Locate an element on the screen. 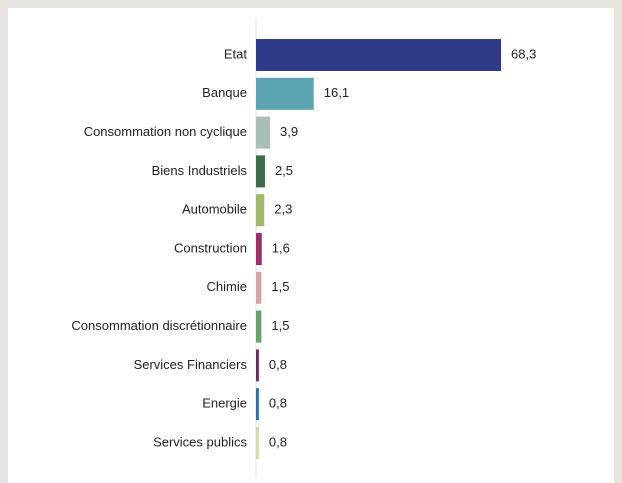  value-label: 1,6 is located at coordinates (281, 247).